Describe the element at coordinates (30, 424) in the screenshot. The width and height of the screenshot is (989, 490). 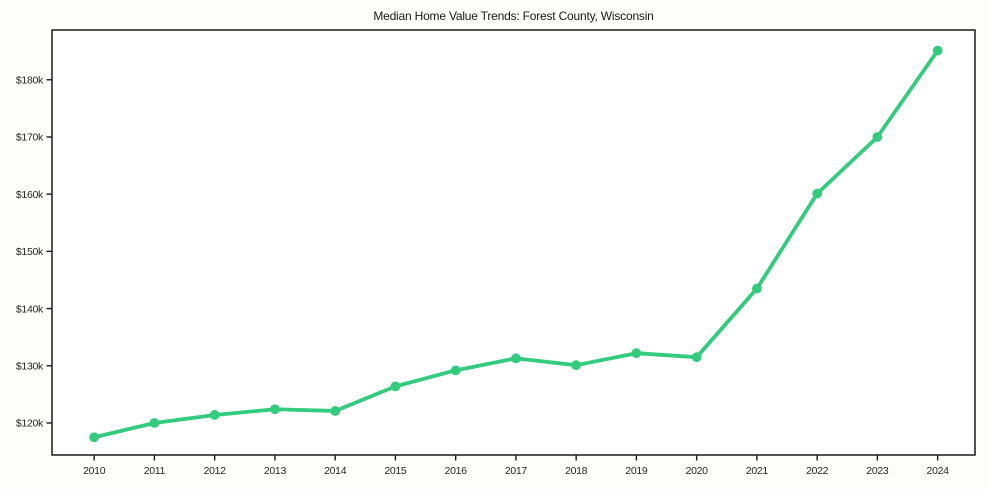
I see `y-tick-label: $120k` at that location.